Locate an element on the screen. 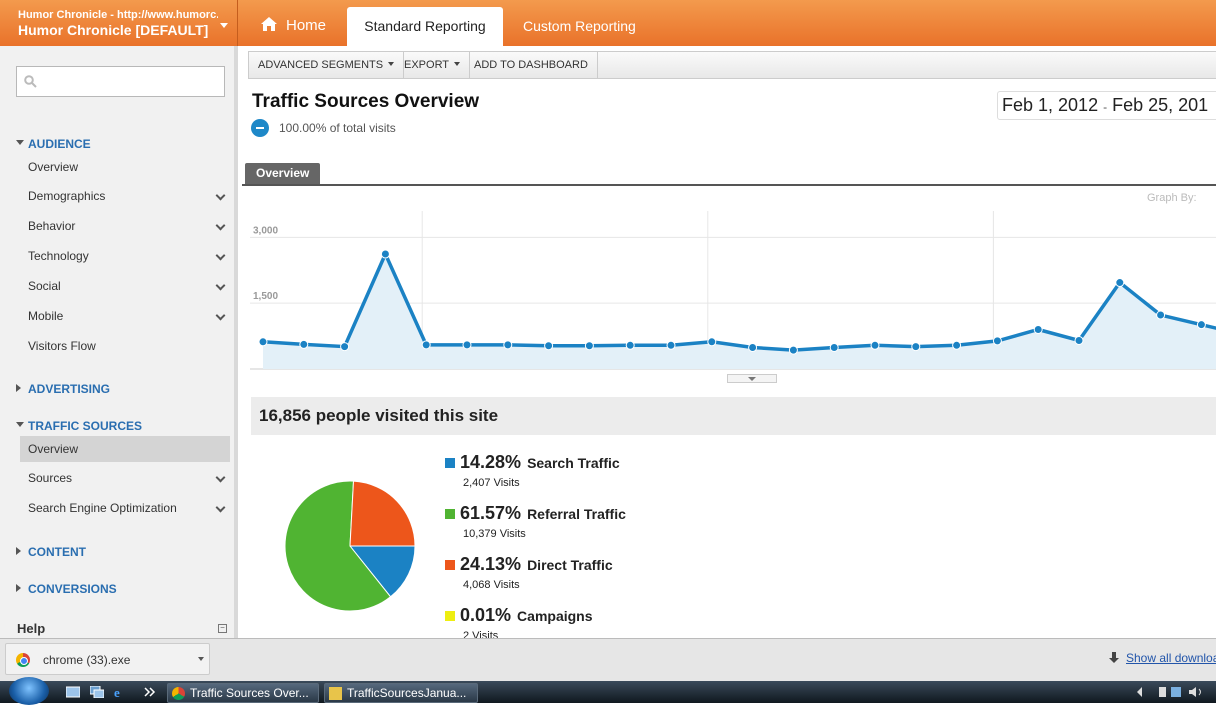 This screenshot has width=1216, height=705. section-label: AUDIENCE is located at coordinates (59, 144).